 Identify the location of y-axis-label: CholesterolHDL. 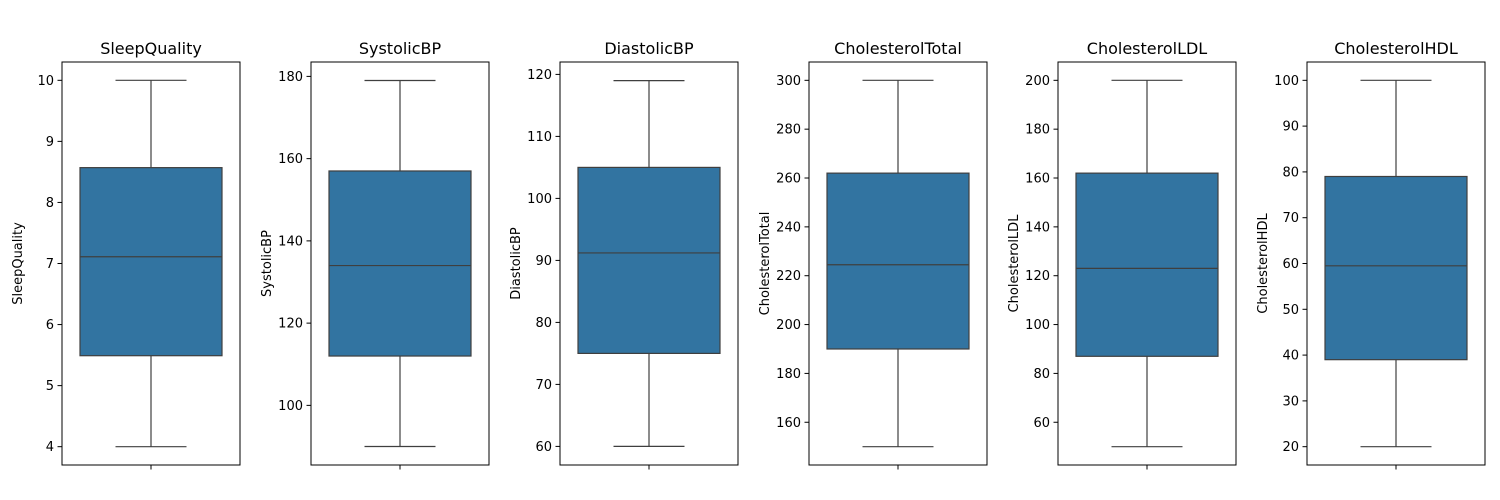
(1263, 263).